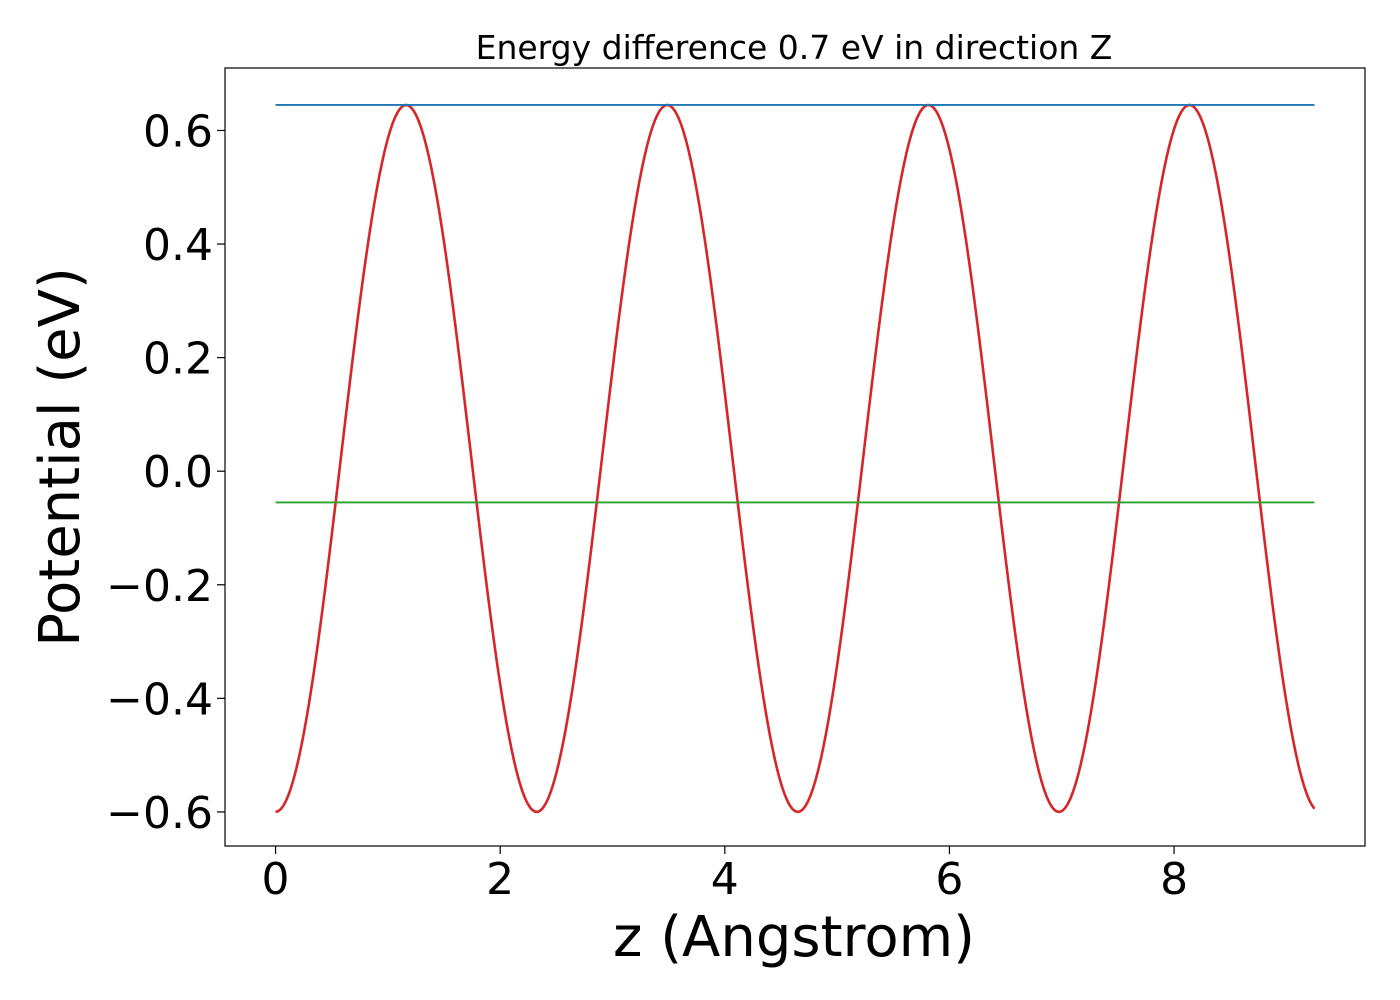  I want to click on y-tick-label: 0.4, so click(178, 245).